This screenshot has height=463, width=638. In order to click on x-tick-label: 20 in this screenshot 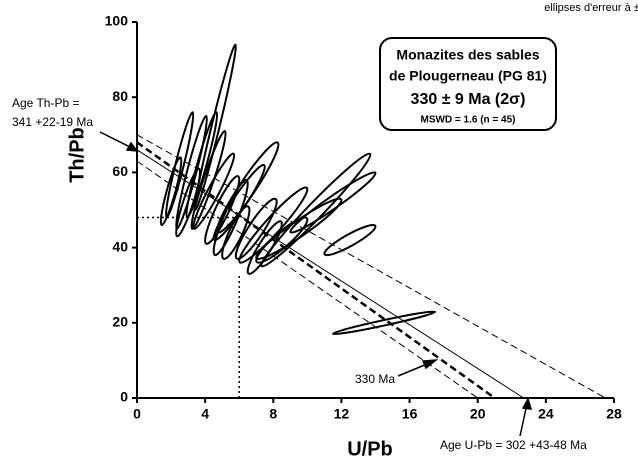, I will do `click(478, 414)`.